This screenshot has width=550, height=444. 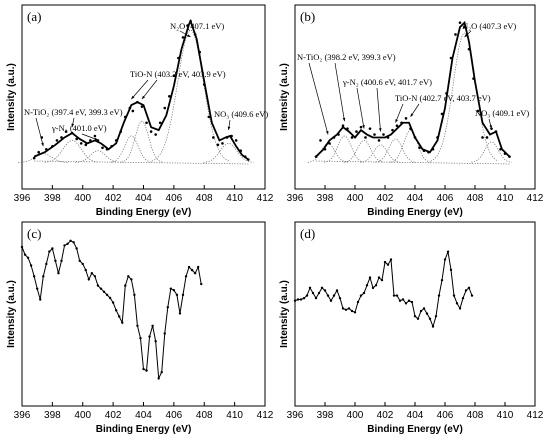 What do you see at coordinates (385, 415) in the screenshot?
I see `x-tick-label: 402` at bounding box center [385, 415].